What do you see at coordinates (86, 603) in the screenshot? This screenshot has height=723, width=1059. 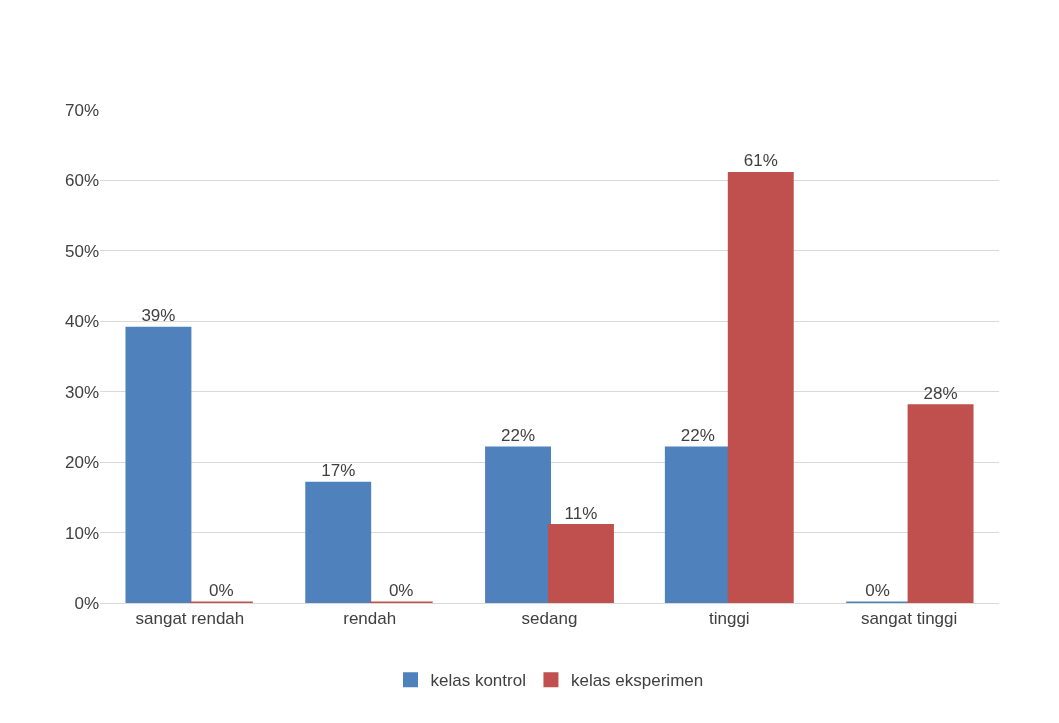 I see `y-tick-label: 0%` at bounding box center [86, 603].